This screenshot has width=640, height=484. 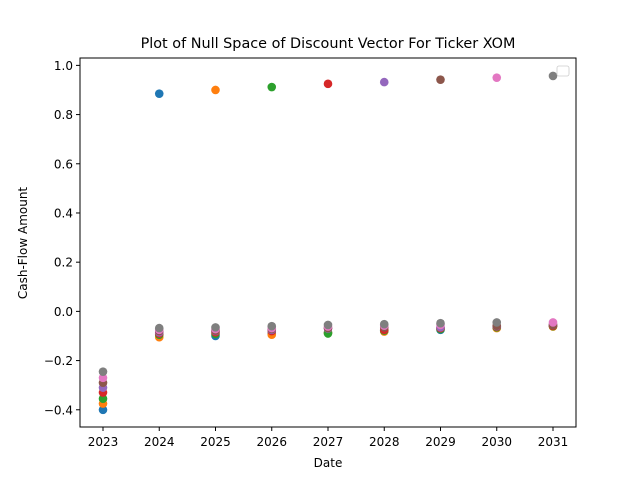 What do you see at coordinates (23, 243) in the screenshot?
I see `y-axis-label: Cash-Flow Amount` at bounding box center [23, 243].